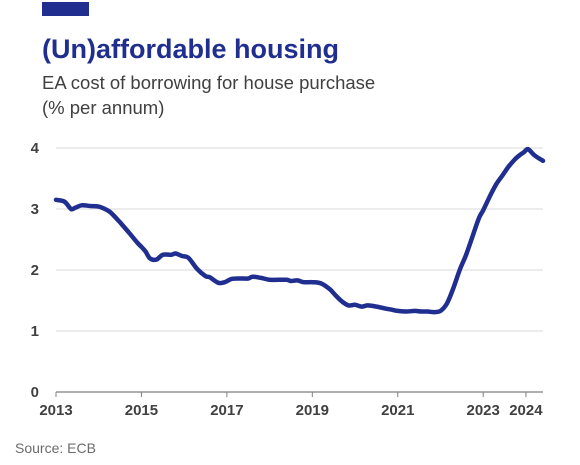  What do you see at coordinates (141, 410) in the screenshot?
I see `x-tick-label: 2015` at bounding box center [141, 410].